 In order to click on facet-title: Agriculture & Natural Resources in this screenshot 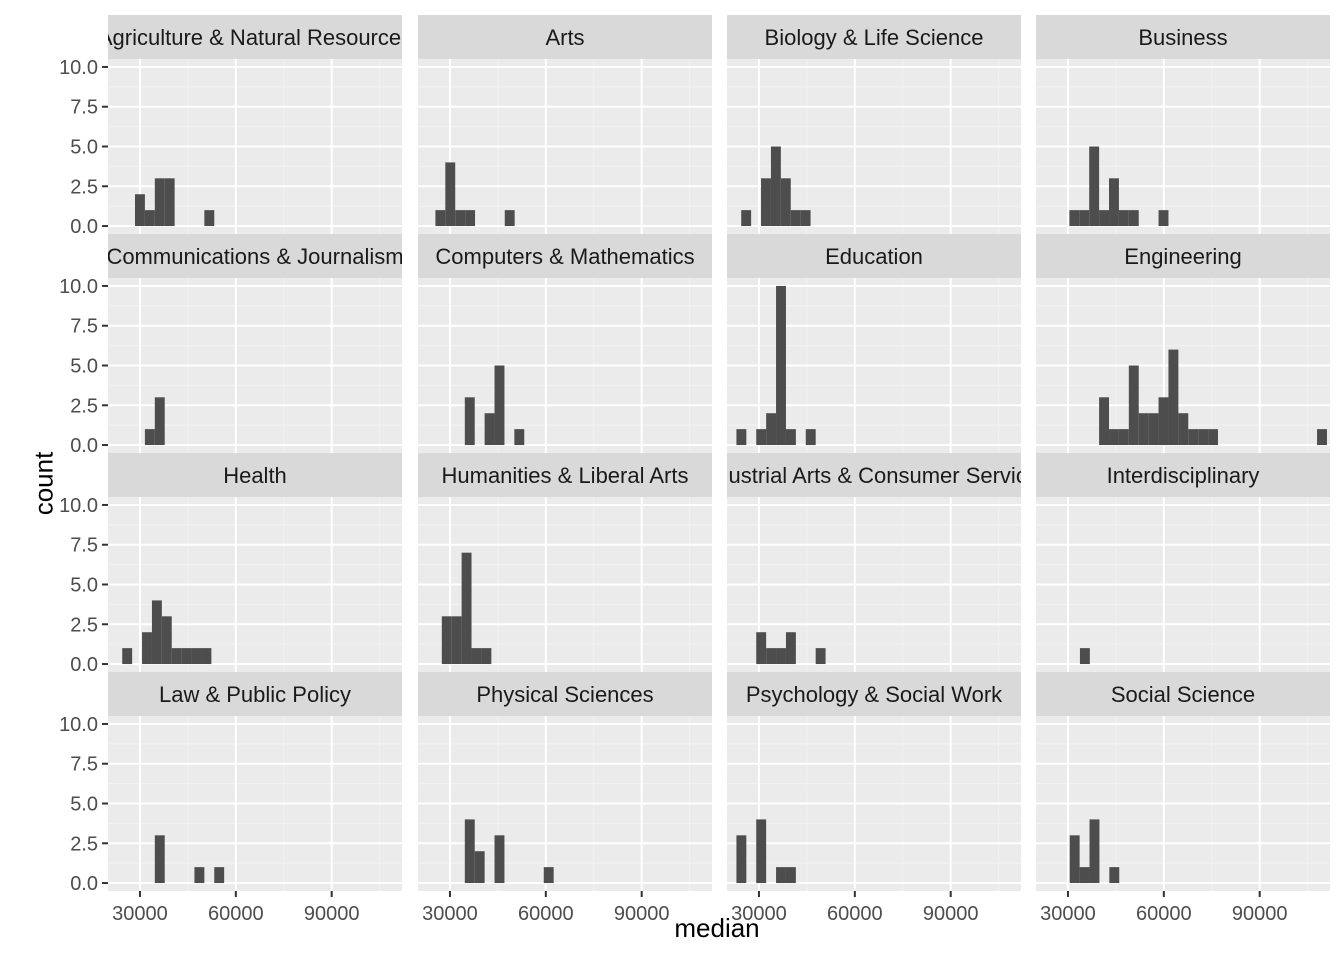, I will do `click(255, 37)`.